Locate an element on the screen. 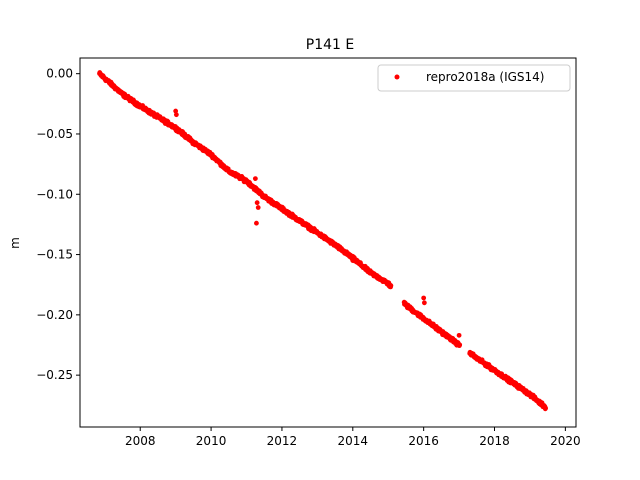  chart-title: P141 E is located at coordinates (330, 45).